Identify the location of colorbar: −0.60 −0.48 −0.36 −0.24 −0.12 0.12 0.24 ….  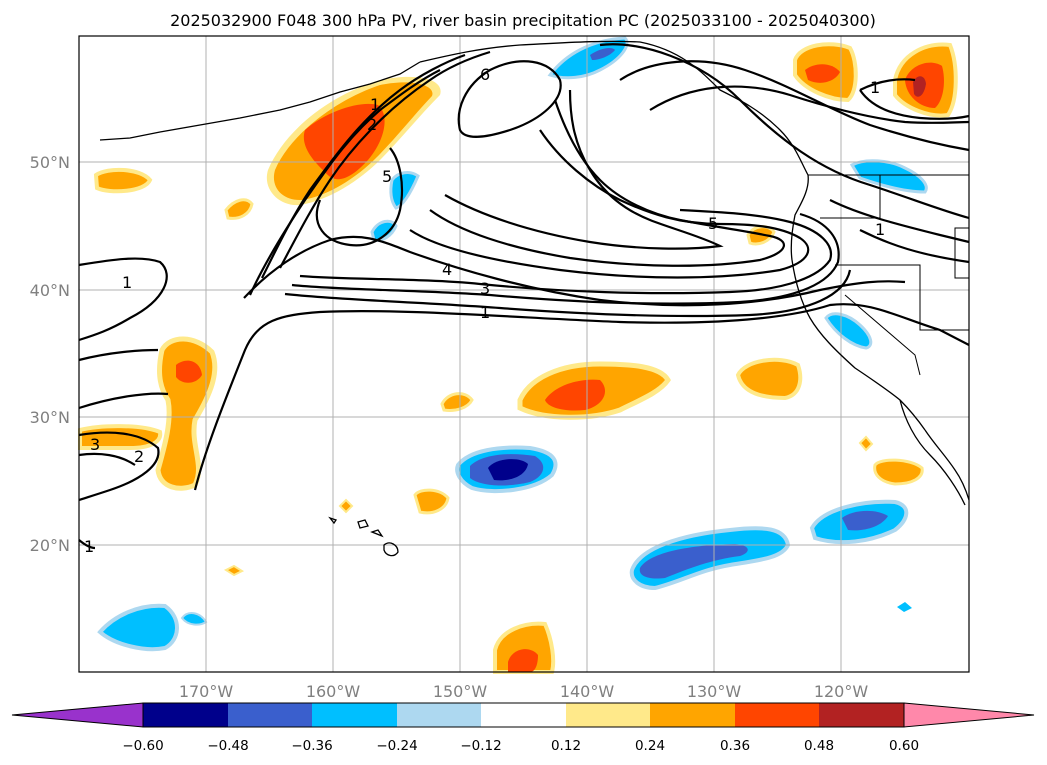
(523, 728).